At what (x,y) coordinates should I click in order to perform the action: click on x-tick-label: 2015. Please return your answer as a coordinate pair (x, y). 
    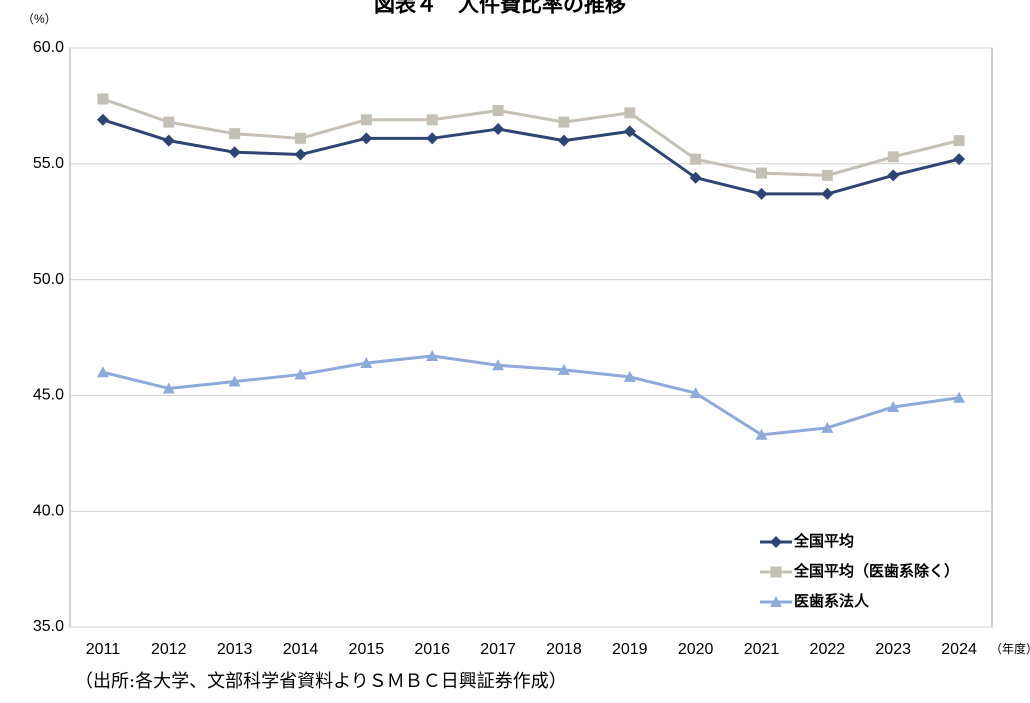
    Looking at the image, I should click on (367, 649).